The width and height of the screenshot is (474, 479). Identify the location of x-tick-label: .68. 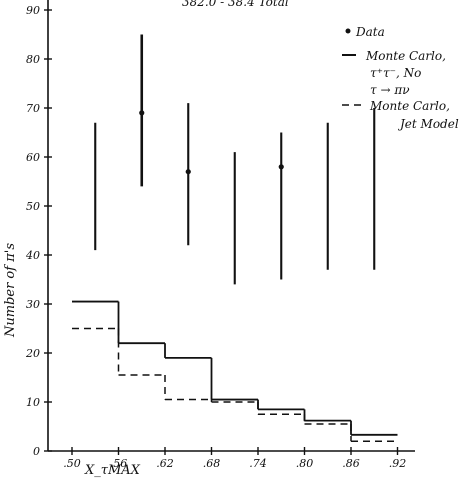
(212, 463).